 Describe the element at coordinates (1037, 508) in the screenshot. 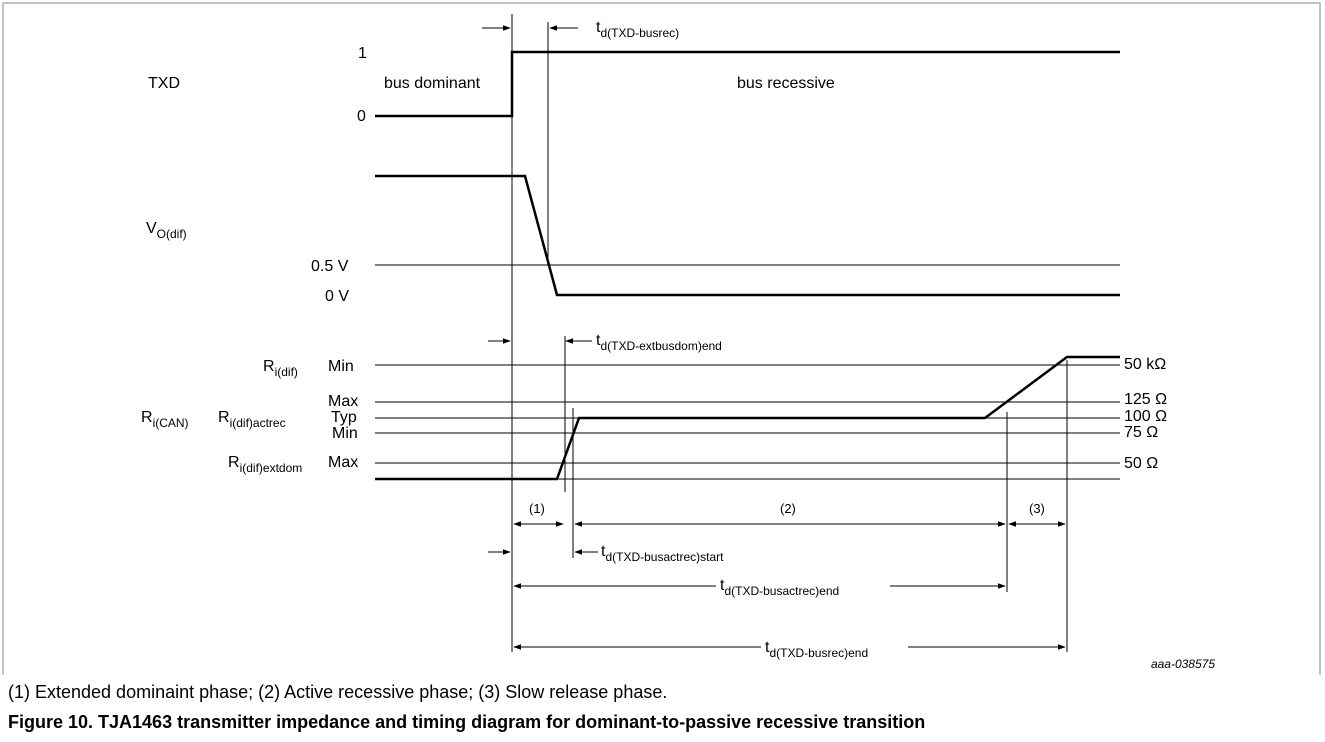

I see `phase3-label: (3)` at that location.